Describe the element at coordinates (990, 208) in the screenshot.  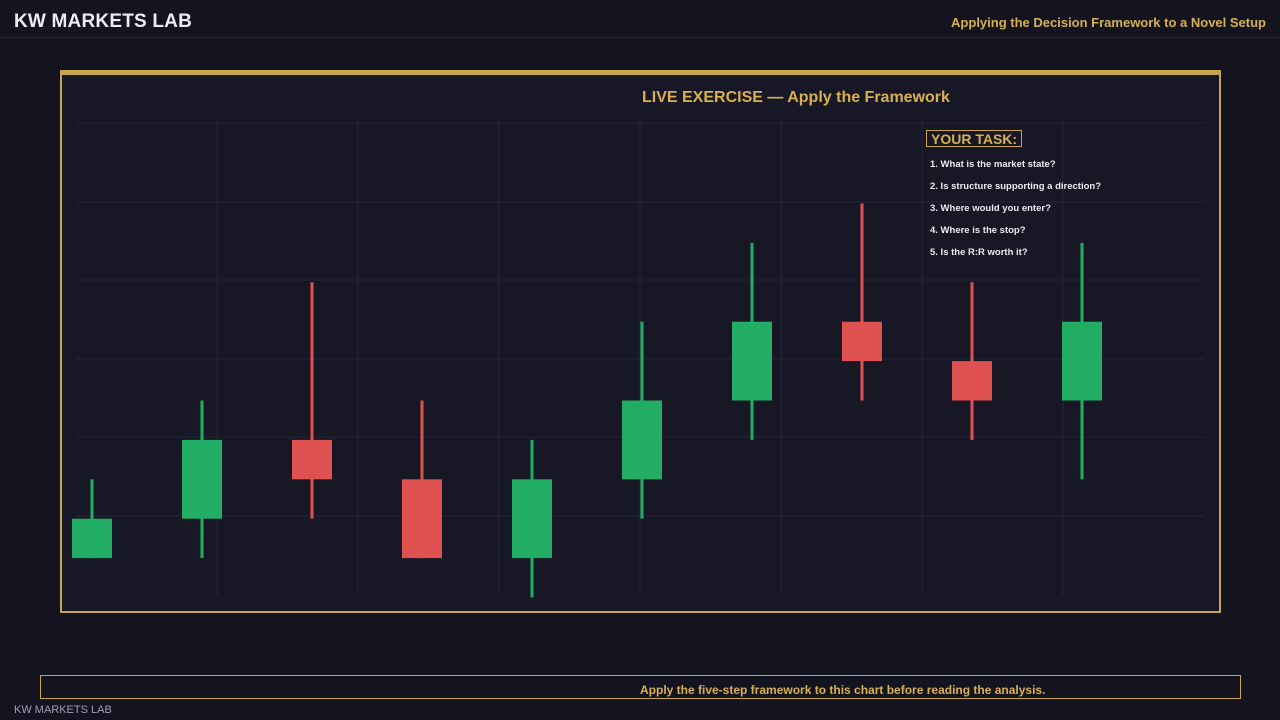
I see `task-item: 3. Where would you enter?` at that location.